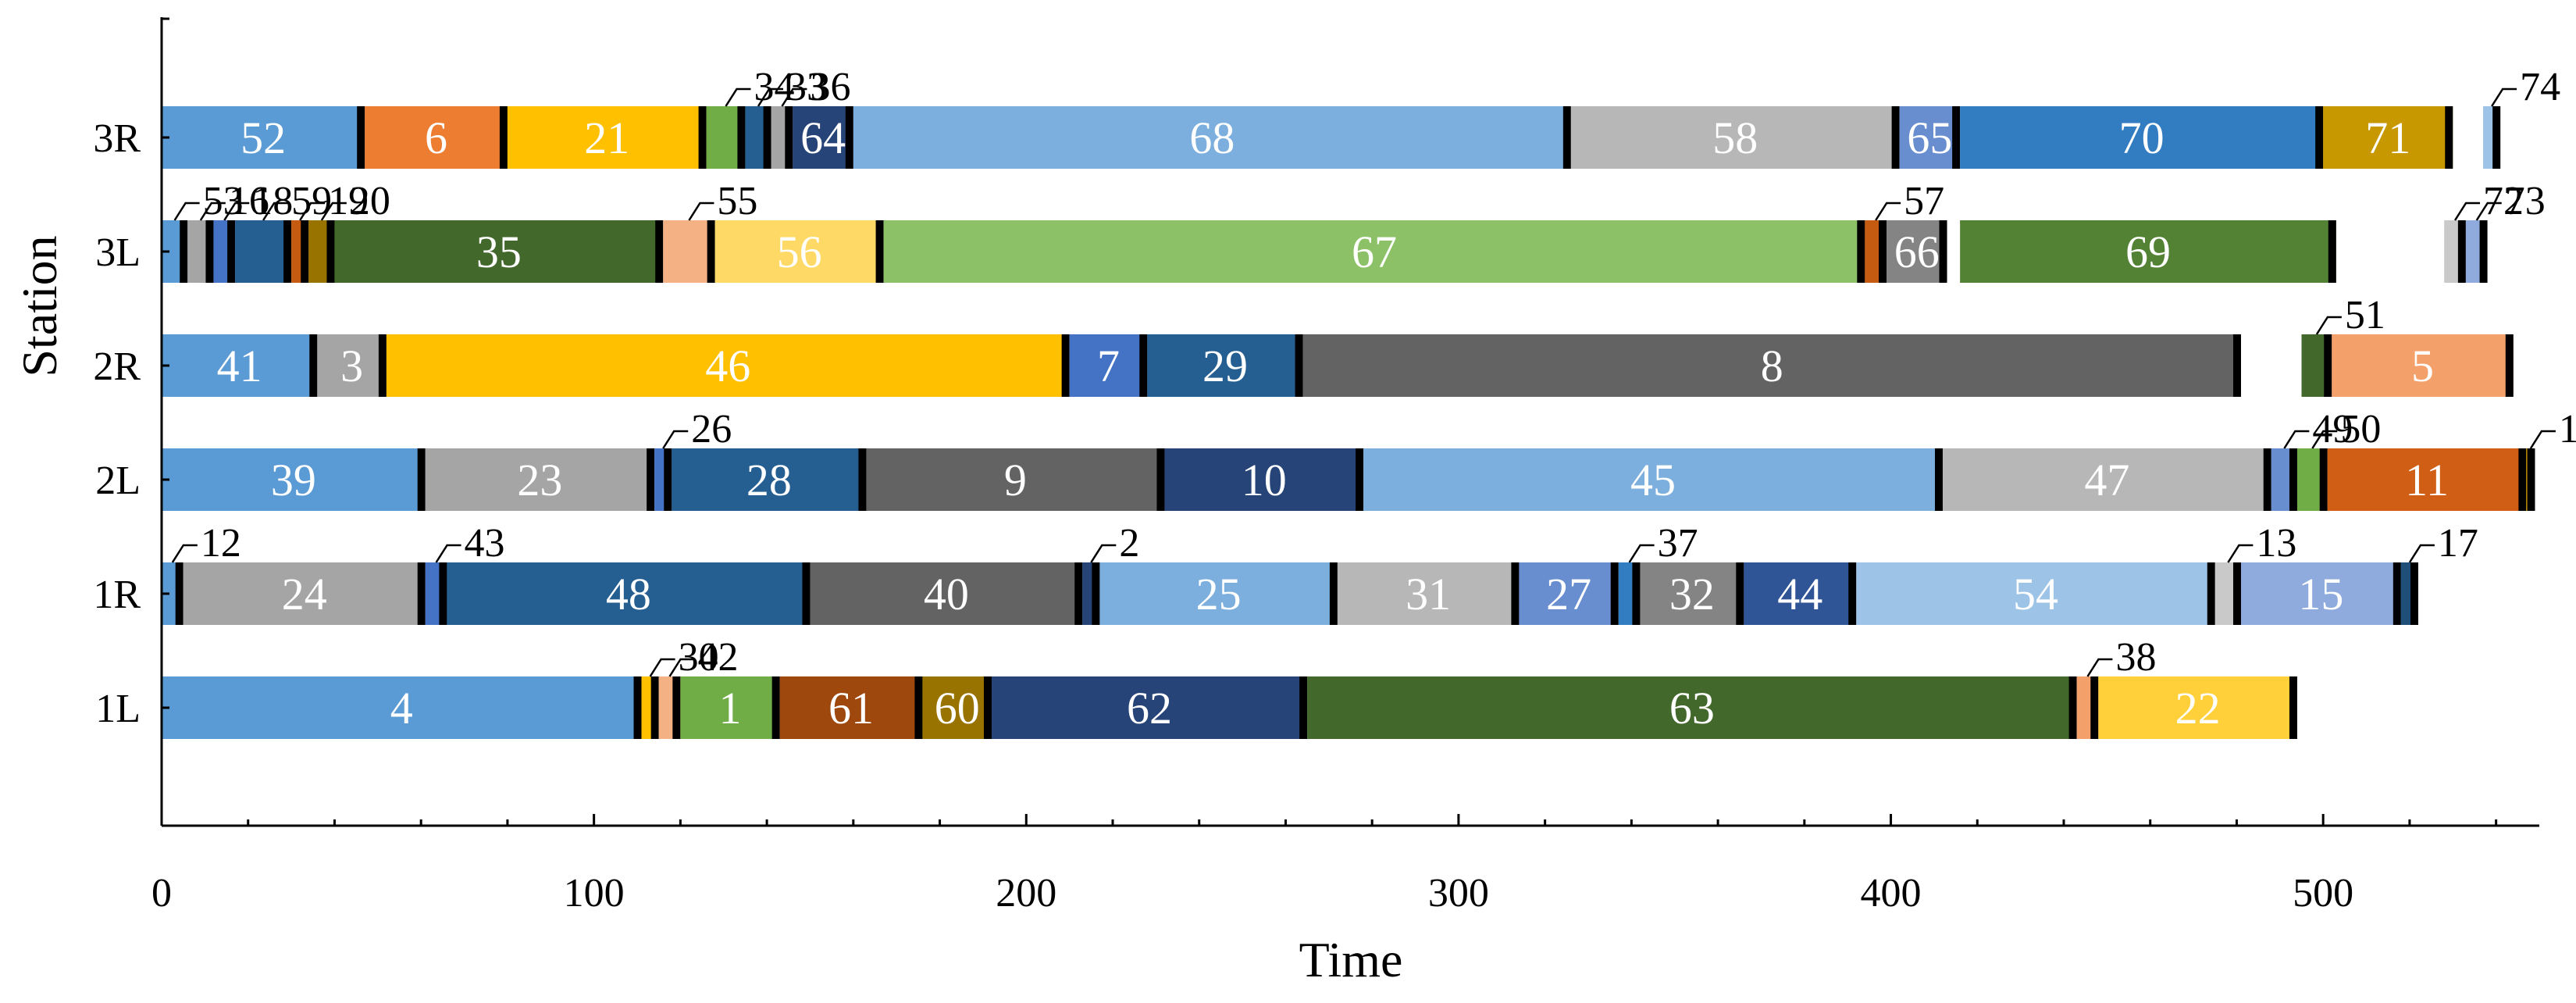 This screenshot has height=1003, width=2576. What do you see at coordinates (1772, 366) in the screenshot?
I see `task-label-8: 8` at bounding box center [1772, 366].